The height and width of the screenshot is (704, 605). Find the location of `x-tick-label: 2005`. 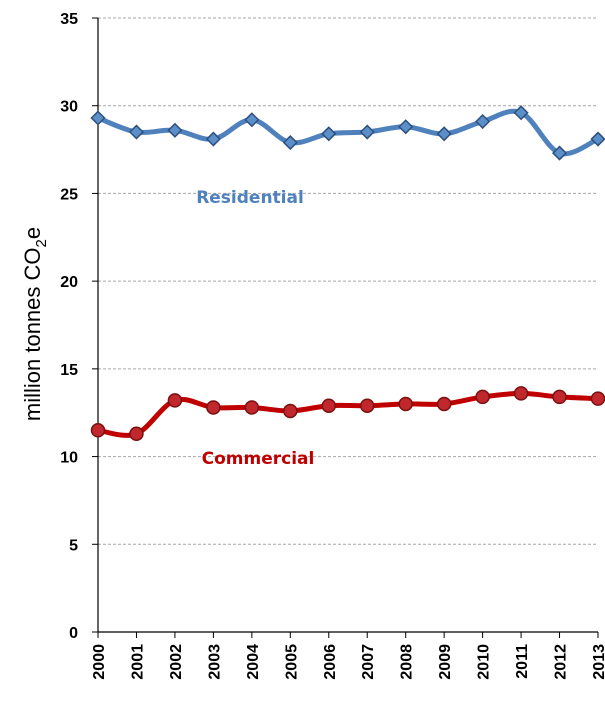

x-tick-label: 2005 is located at coordinates (291, 662).